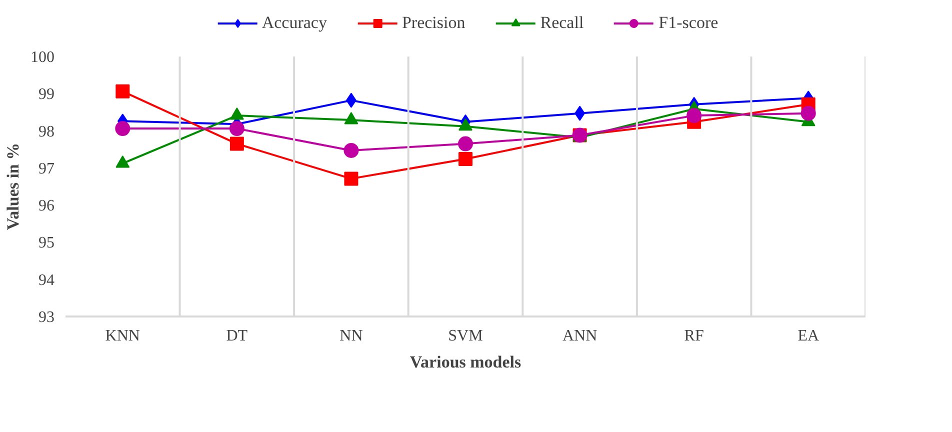 The width and height of the screenshot is (952, 432). I want to click on y-tick-label: 98, so click(46, 131).